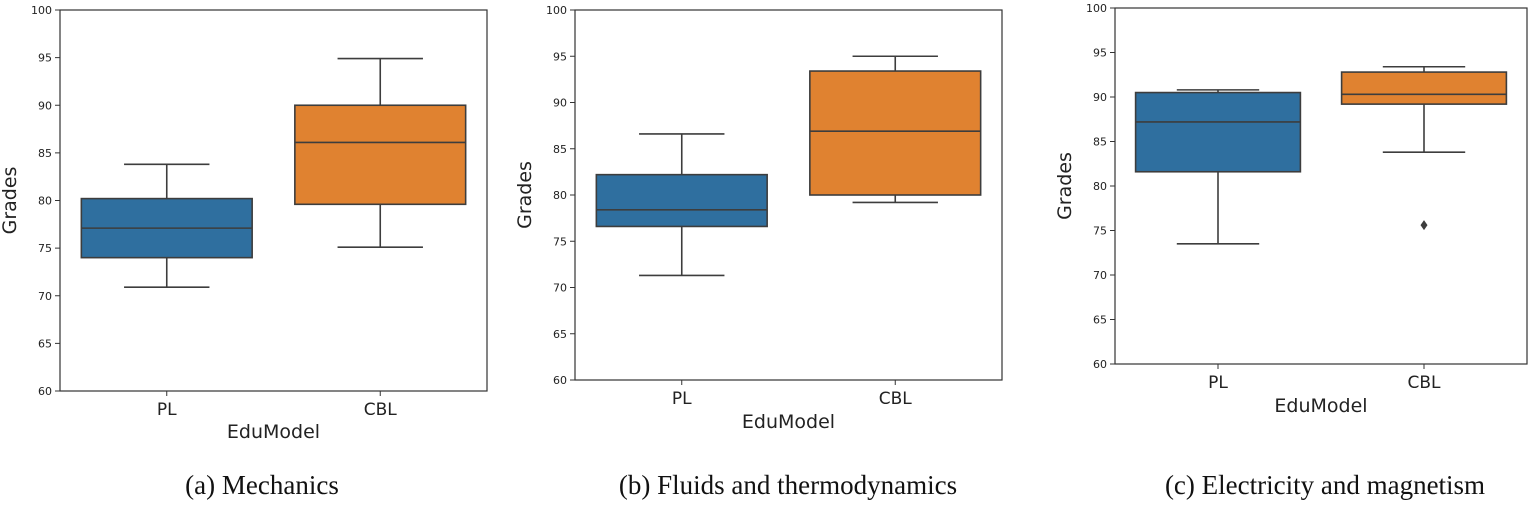  What do you see at coordinates (45, 343) in the screenshot?
I see `p0-y-tick-label: 65` at bounding box center [45, 343].